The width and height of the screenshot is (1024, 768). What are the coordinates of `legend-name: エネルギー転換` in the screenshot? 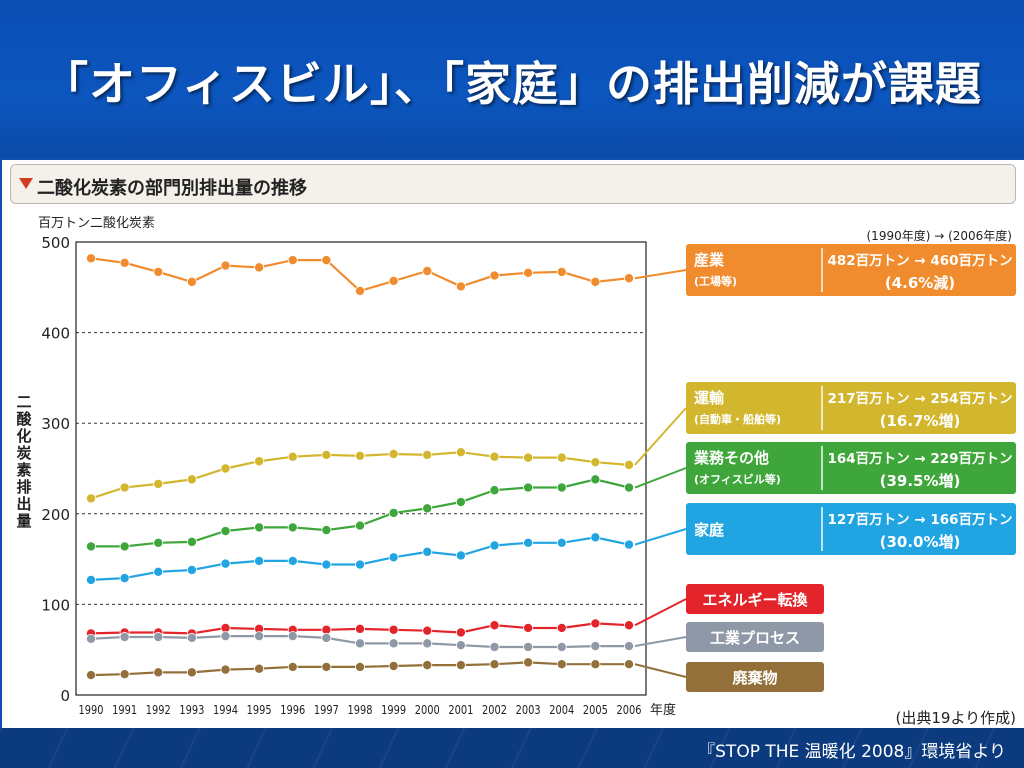 It's located at (755, 600).